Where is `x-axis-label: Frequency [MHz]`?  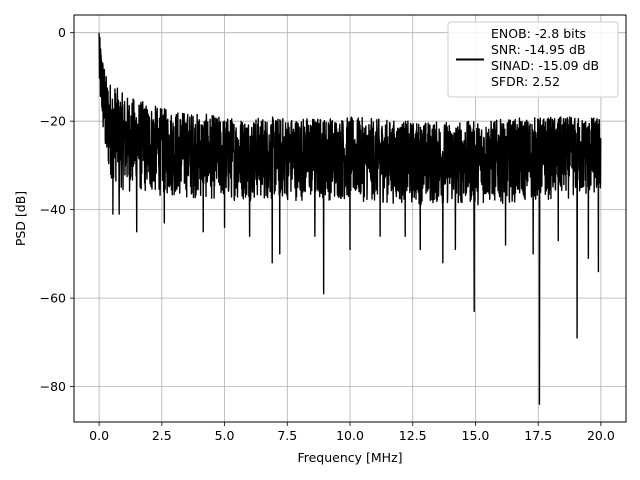
x-axis-label: Frequency [MHz] is located at coordinates (349, 457).